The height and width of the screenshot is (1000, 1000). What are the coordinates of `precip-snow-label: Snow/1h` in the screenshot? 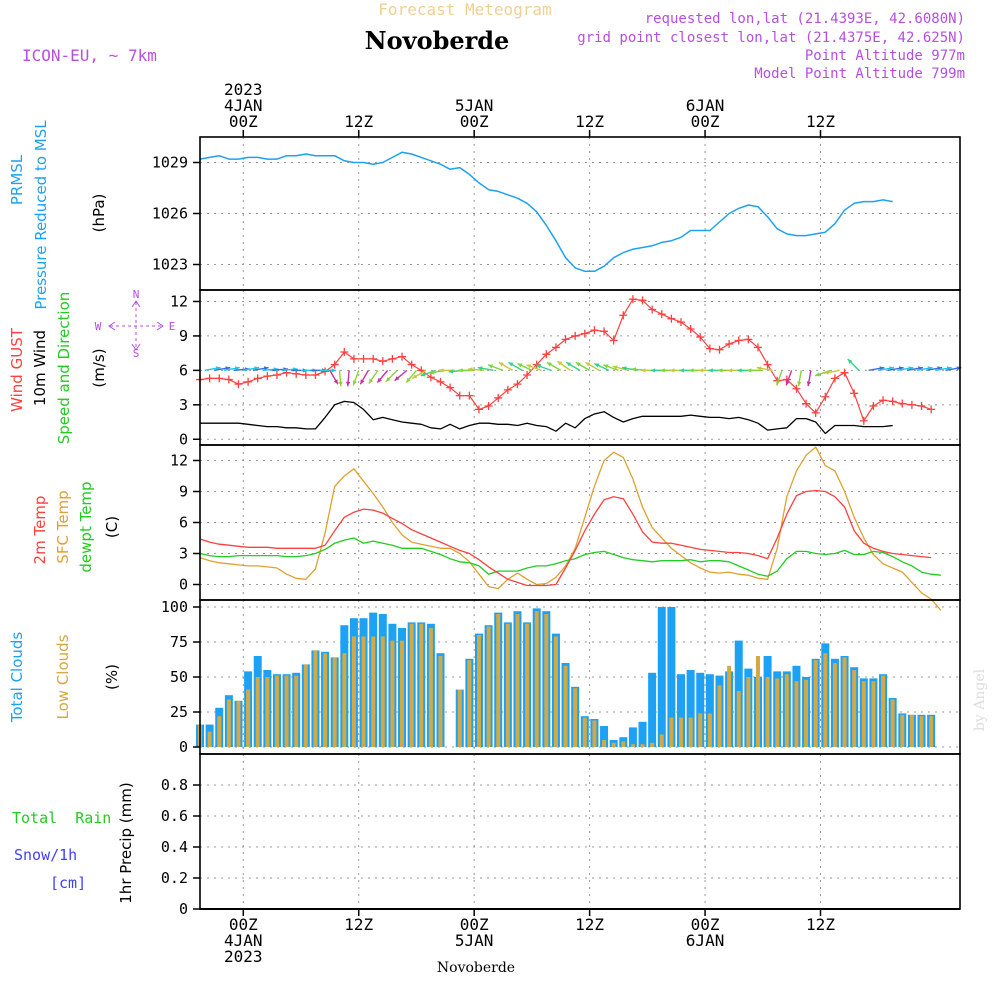 It's located at (45, 855).